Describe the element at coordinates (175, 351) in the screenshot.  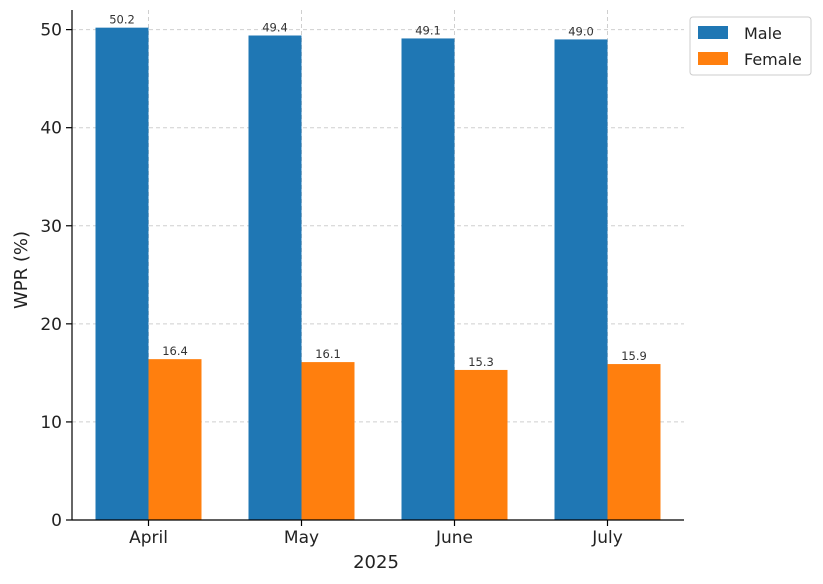
I see `bar-value-label: 16.4` at that location.